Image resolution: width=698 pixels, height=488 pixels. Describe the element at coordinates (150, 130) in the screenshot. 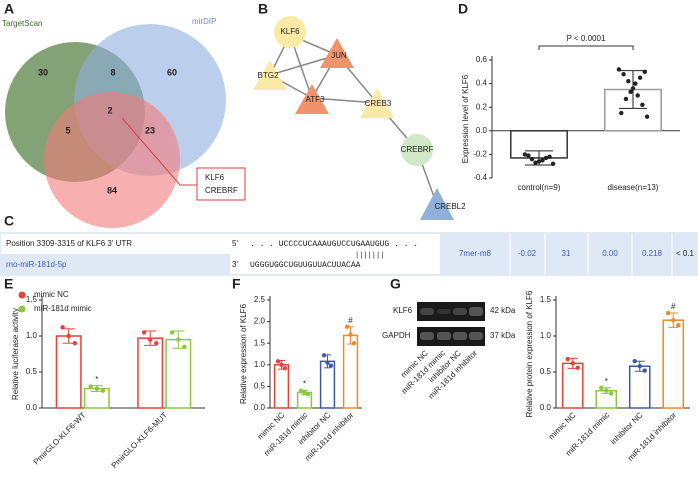

I see `venn-count: 23` at that location.